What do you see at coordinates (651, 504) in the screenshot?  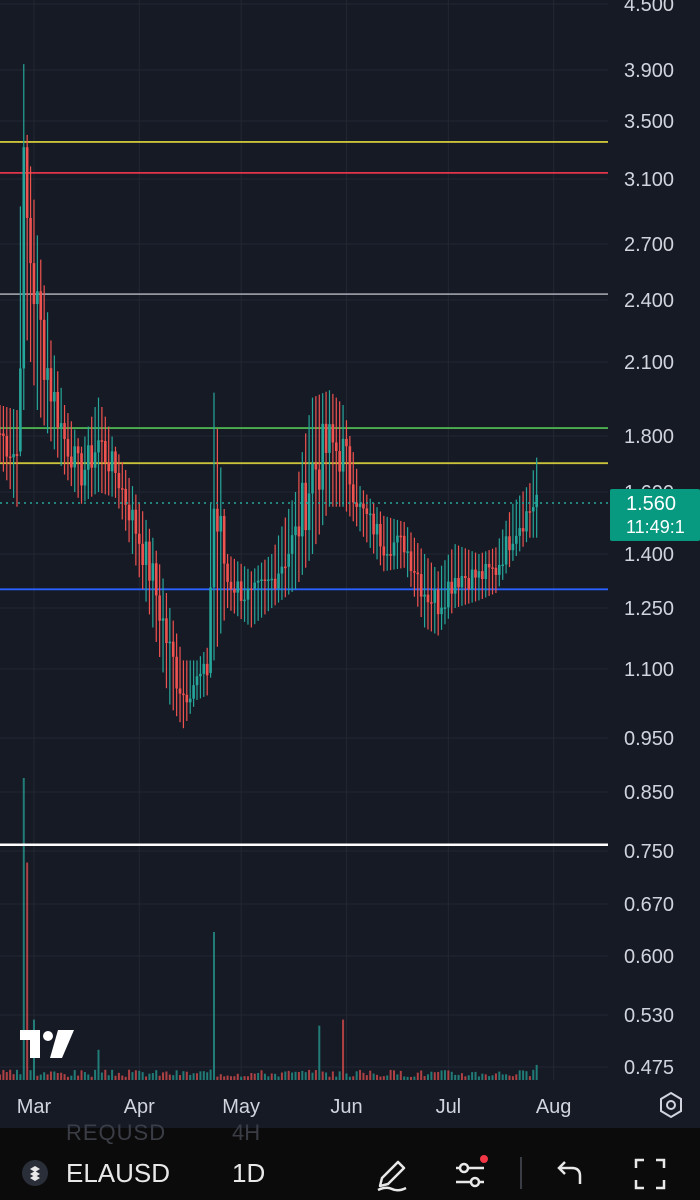 I see `last-price-label: 1.560` at bounding box center [651, 504].